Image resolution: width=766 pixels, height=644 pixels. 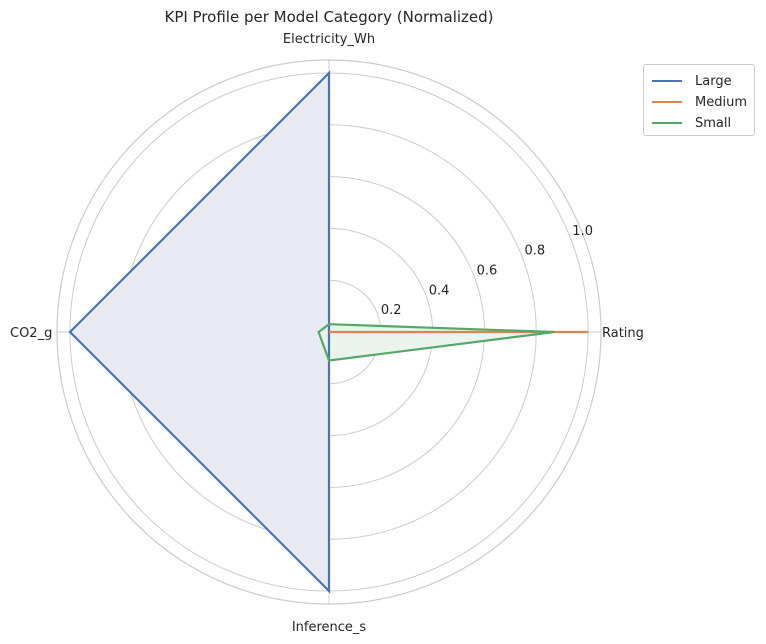 I want to click on axis-label: Rating, so click(x=623, y=333).